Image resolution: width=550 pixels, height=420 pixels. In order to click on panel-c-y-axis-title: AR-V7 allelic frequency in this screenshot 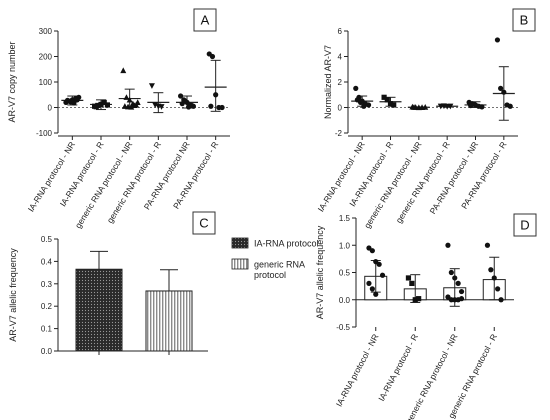, I will do `click(13, 295)`.